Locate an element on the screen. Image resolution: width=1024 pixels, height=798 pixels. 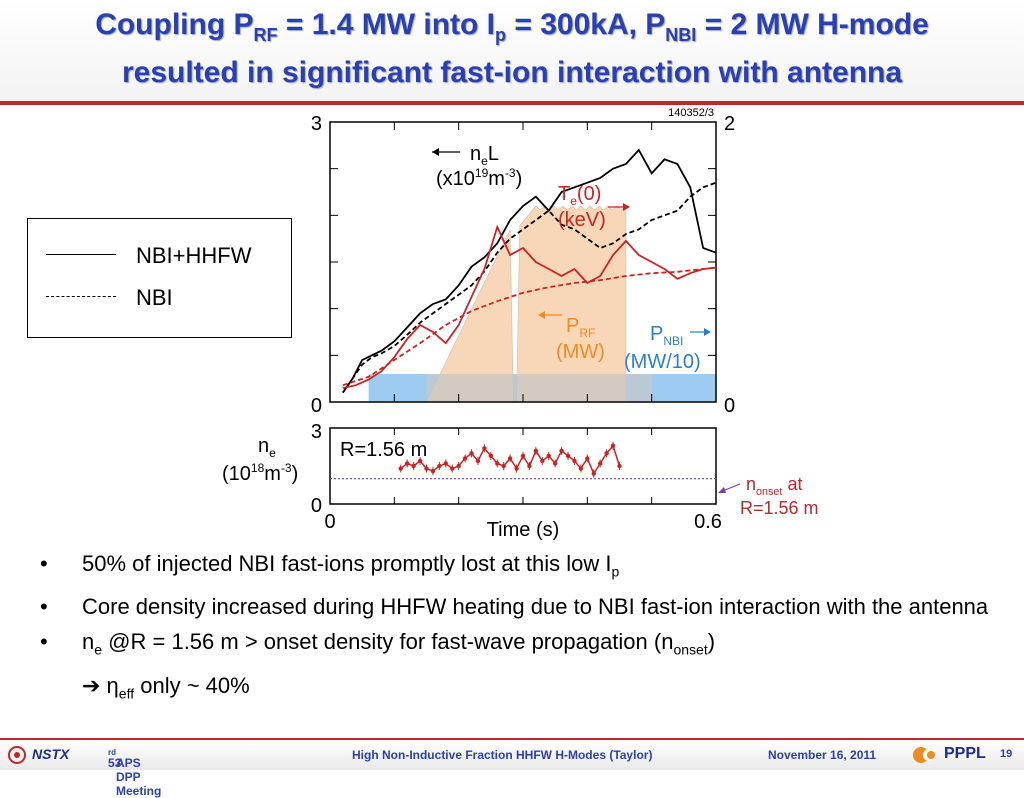
left-tick-label: 3 is located at coordinates (316, 124).